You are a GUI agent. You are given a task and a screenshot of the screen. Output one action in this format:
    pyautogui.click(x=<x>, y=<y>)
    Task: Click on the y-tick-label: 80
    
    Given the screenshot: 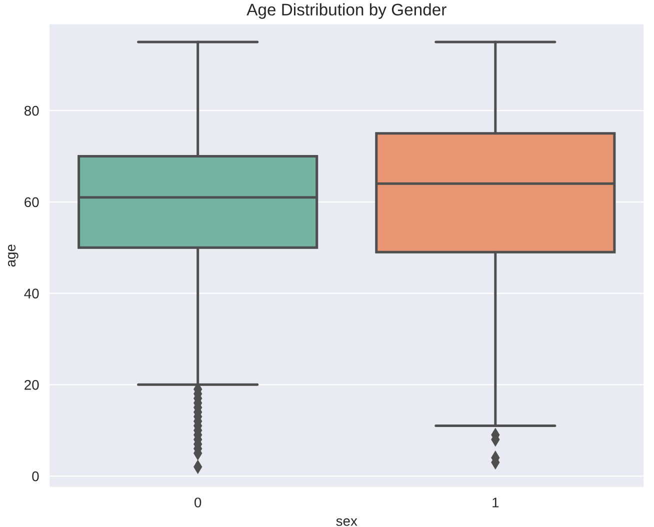 What is the action you would take?
    pyautogui.click(x=31, y=111)
    